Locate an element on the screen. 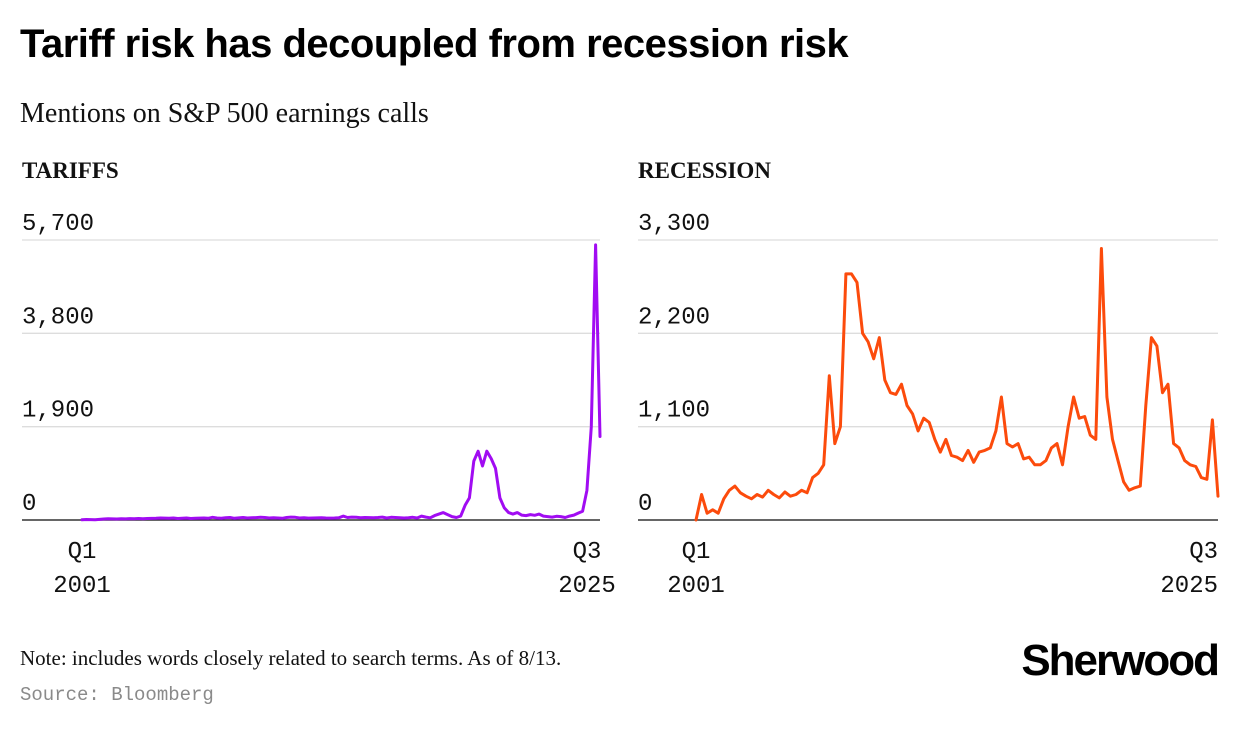 This screenshot has height=732, width=1240. tariffs-x-end-year: 2025 is located at coordinates (587, 586).